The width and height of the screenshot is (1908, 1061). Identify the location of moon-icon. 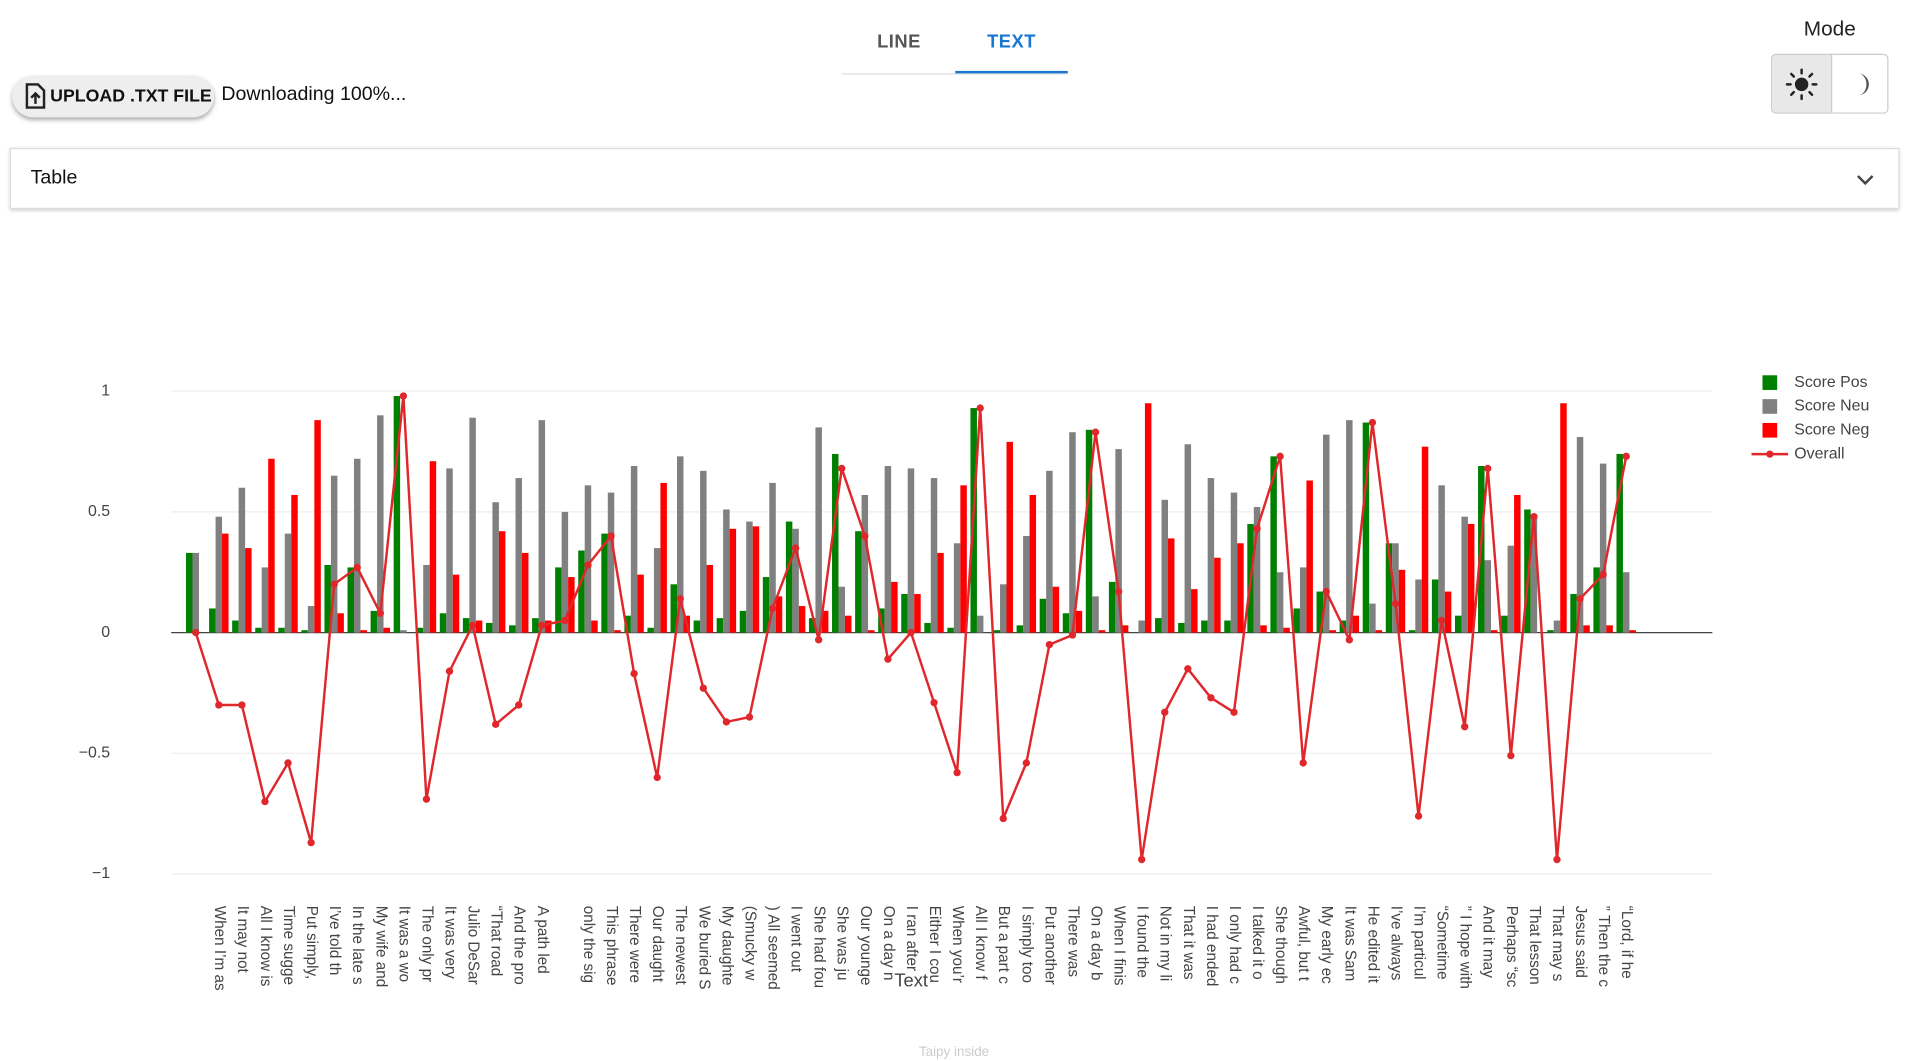
(1863, 84).